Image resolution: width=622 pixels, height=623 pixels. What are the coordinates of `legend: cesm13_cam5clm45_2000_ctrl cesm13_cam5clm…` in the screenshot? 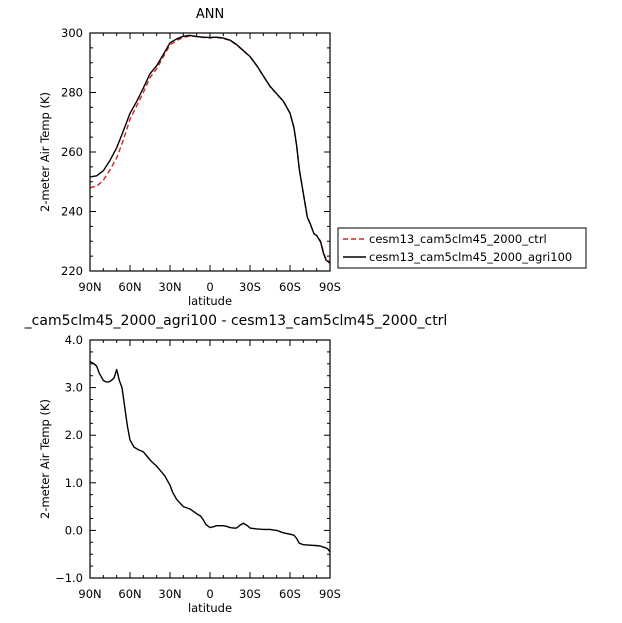 It's located at (462, 248).